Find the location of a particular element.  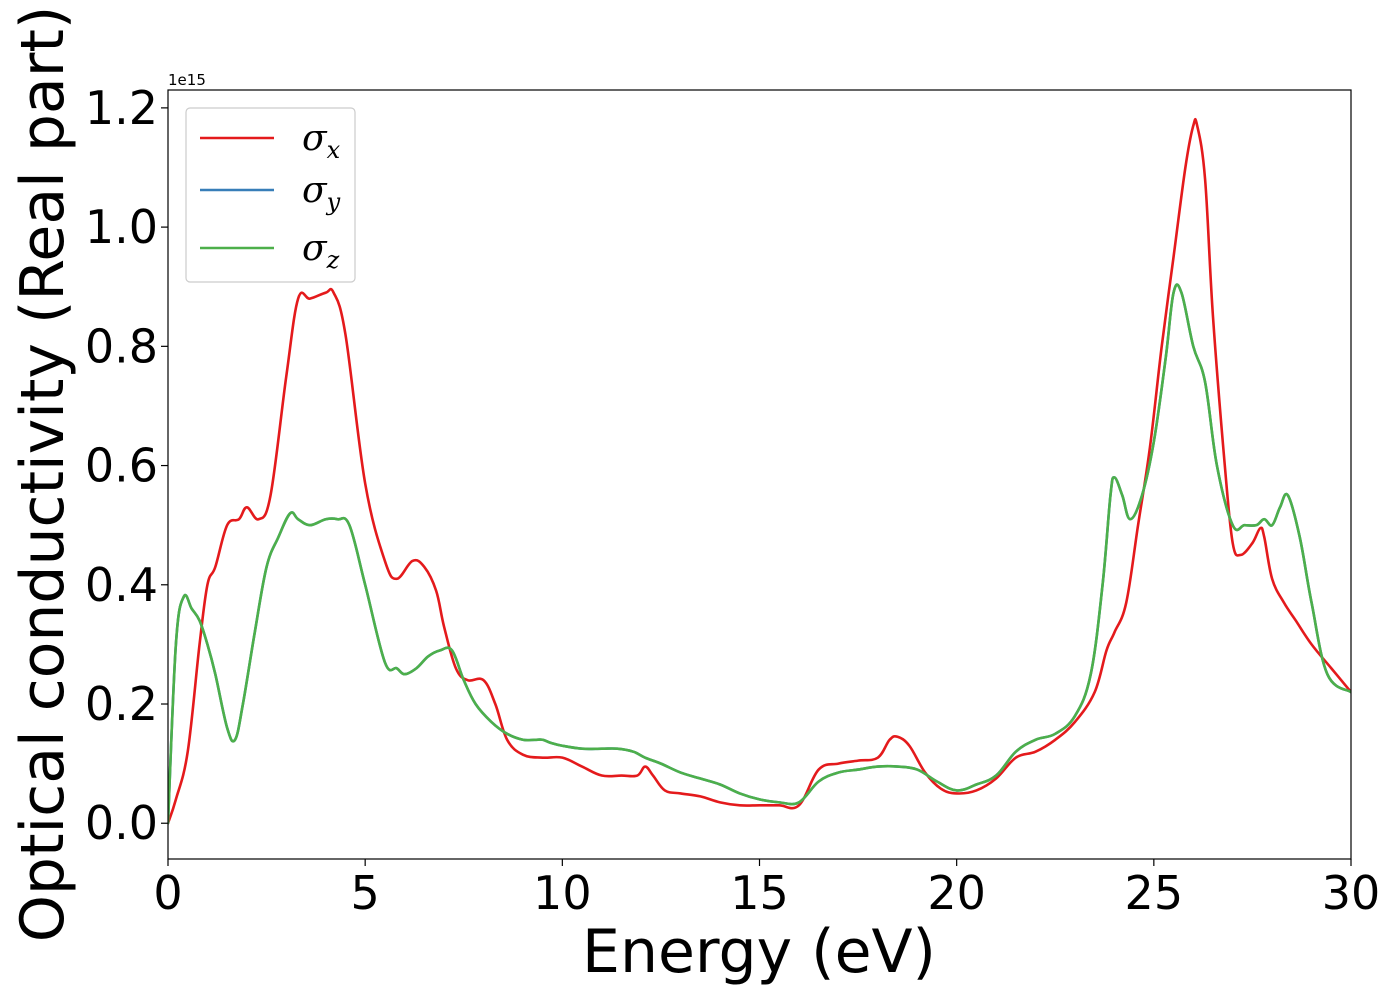

y-axis-title: Optical conductivity (Real part) is located at coordinates (43, 474).